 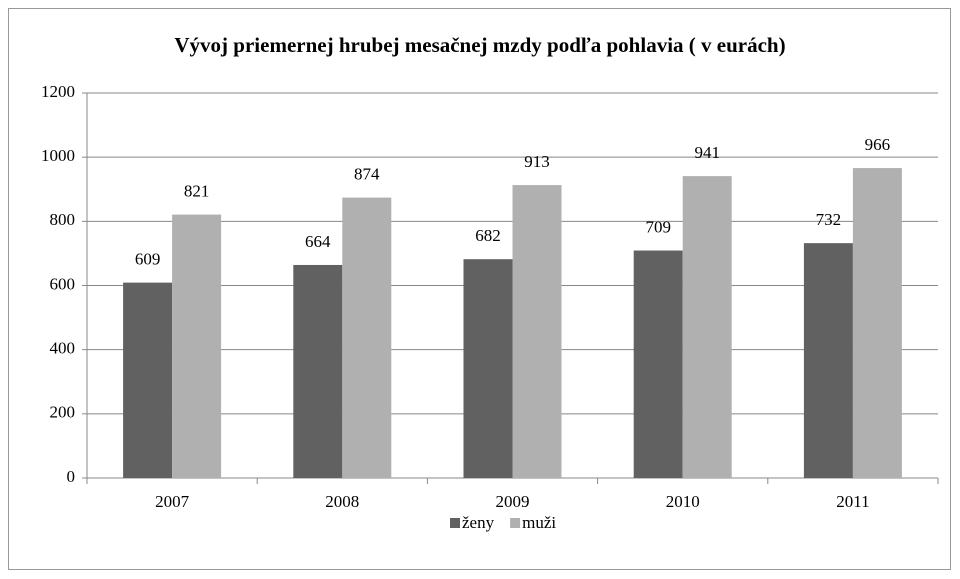 I want to click on legend-label: muži, so click(x=539, y=522).